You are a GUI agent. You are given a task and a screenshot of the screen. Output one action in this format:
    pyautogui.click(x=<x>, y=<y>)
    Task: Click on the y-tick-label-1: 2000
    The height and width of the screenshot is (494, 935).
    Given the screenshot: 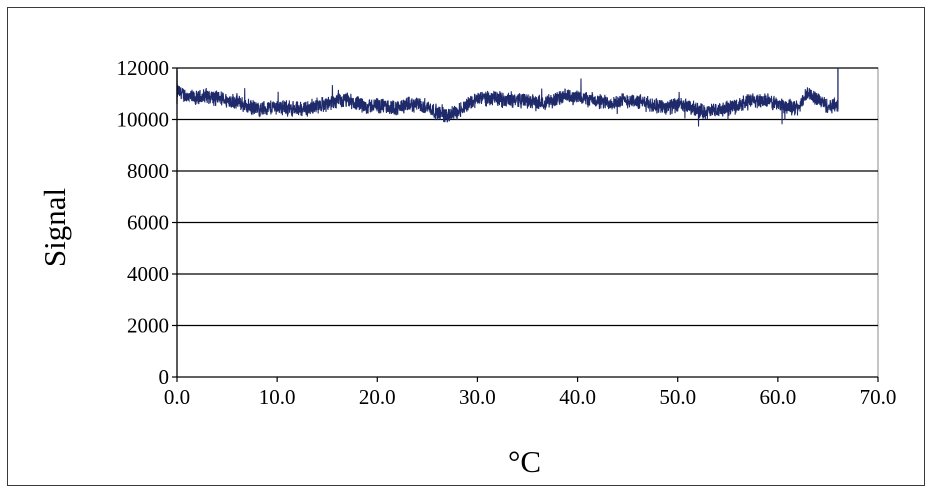 What is the action you would take?
    pyautogui.click(x=148, y=326)
    